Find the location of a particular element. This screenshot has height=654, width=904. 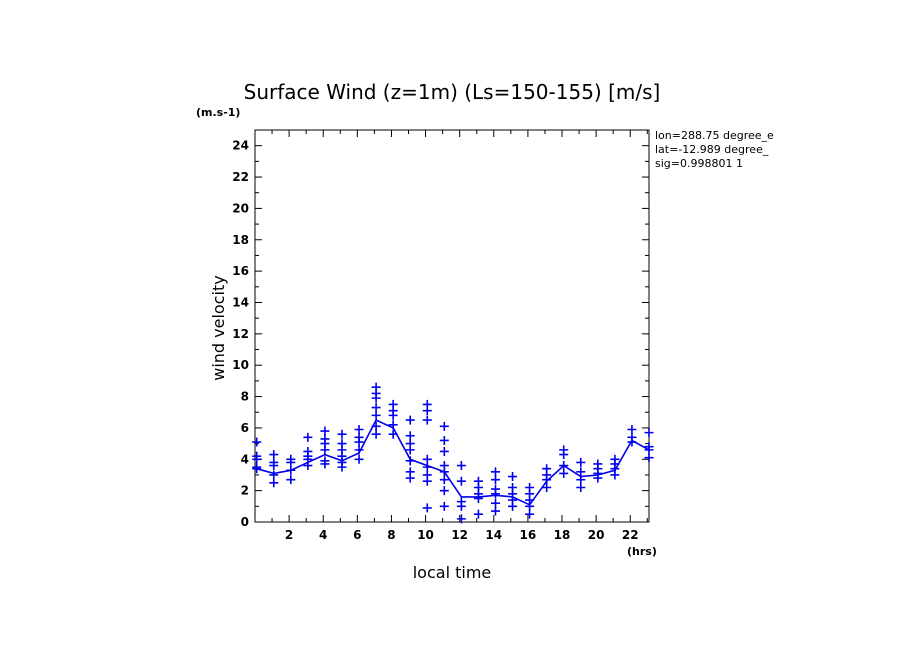

y-tick-label: 4 is located at coordinates (245, 459).